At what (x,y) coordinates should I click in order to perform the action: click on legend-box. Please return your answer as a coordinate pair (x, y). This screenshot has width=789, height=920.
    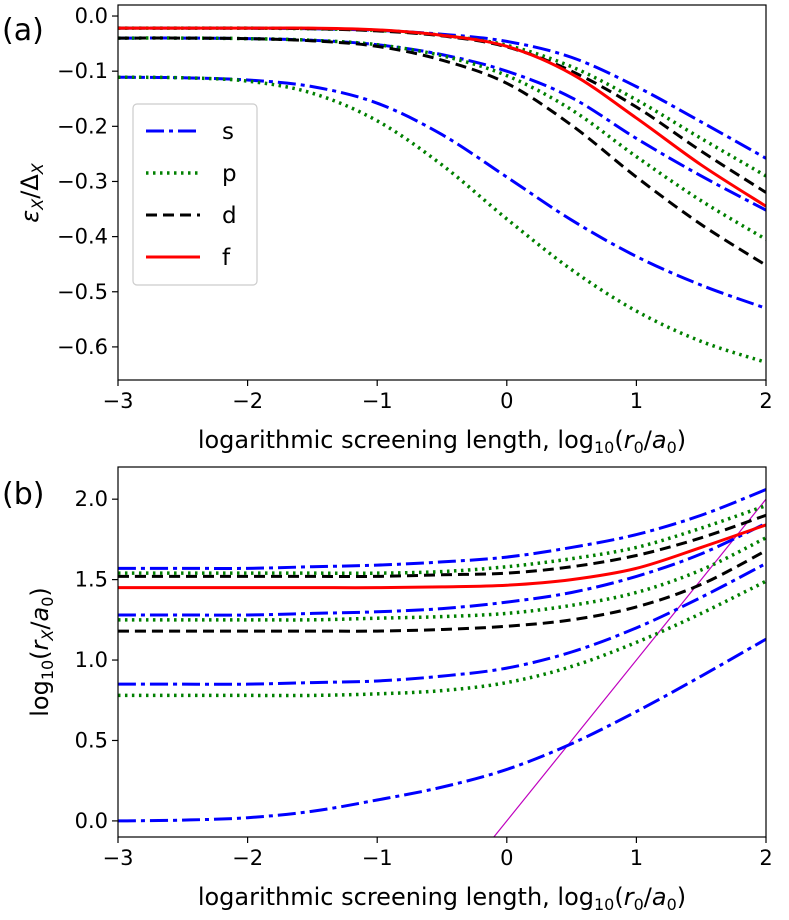
    Looking at the image, I should click on (195, 194).